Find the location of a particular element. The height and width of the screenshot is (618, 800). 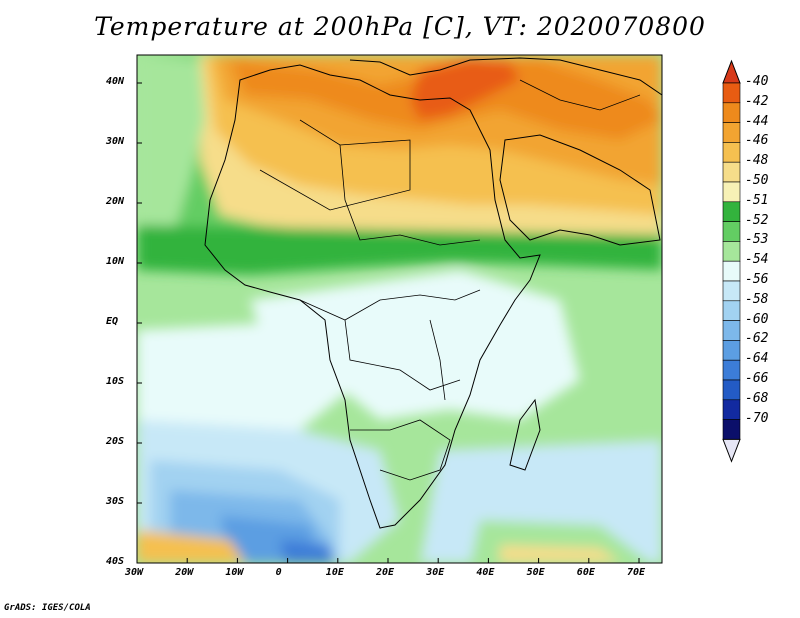

colorbar-level-label: -66 is located at coordinates (757, 378).